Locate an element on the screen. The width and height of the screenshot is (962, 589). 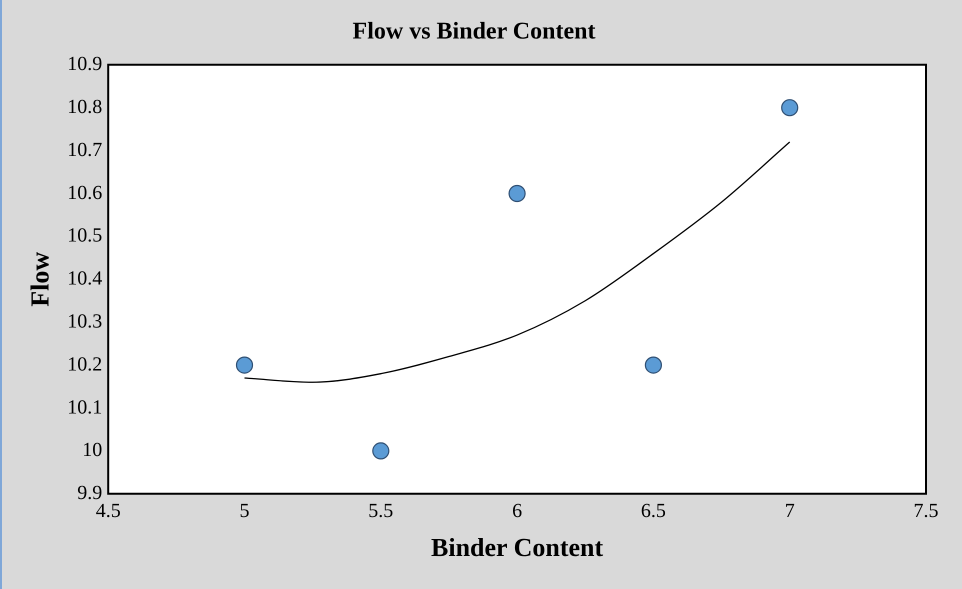
y-tick-label: 10.4 is located at coordinates (84, 279).